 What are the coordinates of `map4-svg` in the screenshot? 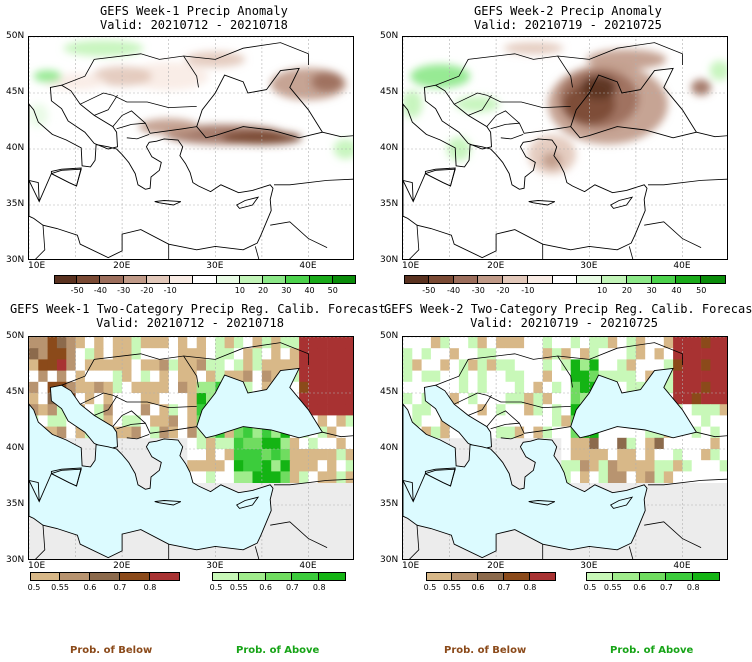 It's located at (565, 448).